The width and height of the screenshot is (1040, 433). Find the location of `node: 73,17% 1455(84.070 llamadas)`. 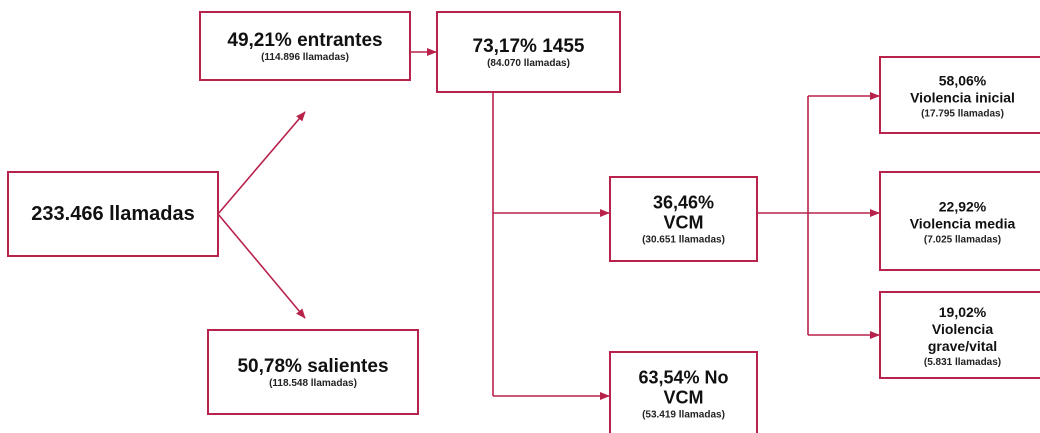

node: 73,17% 1455(84.070 llamadas) is located at coordinates (528, 52).